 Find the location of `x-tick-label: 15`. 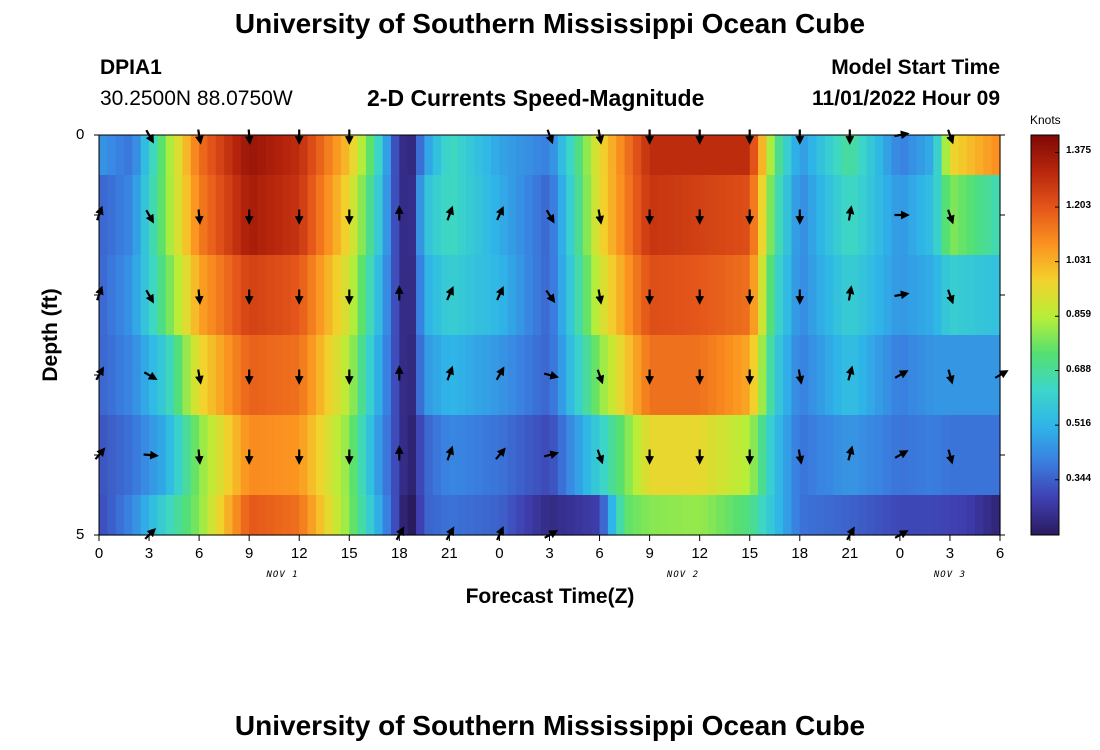

x-tick-label: 15 is located at coordinates (349, 553).